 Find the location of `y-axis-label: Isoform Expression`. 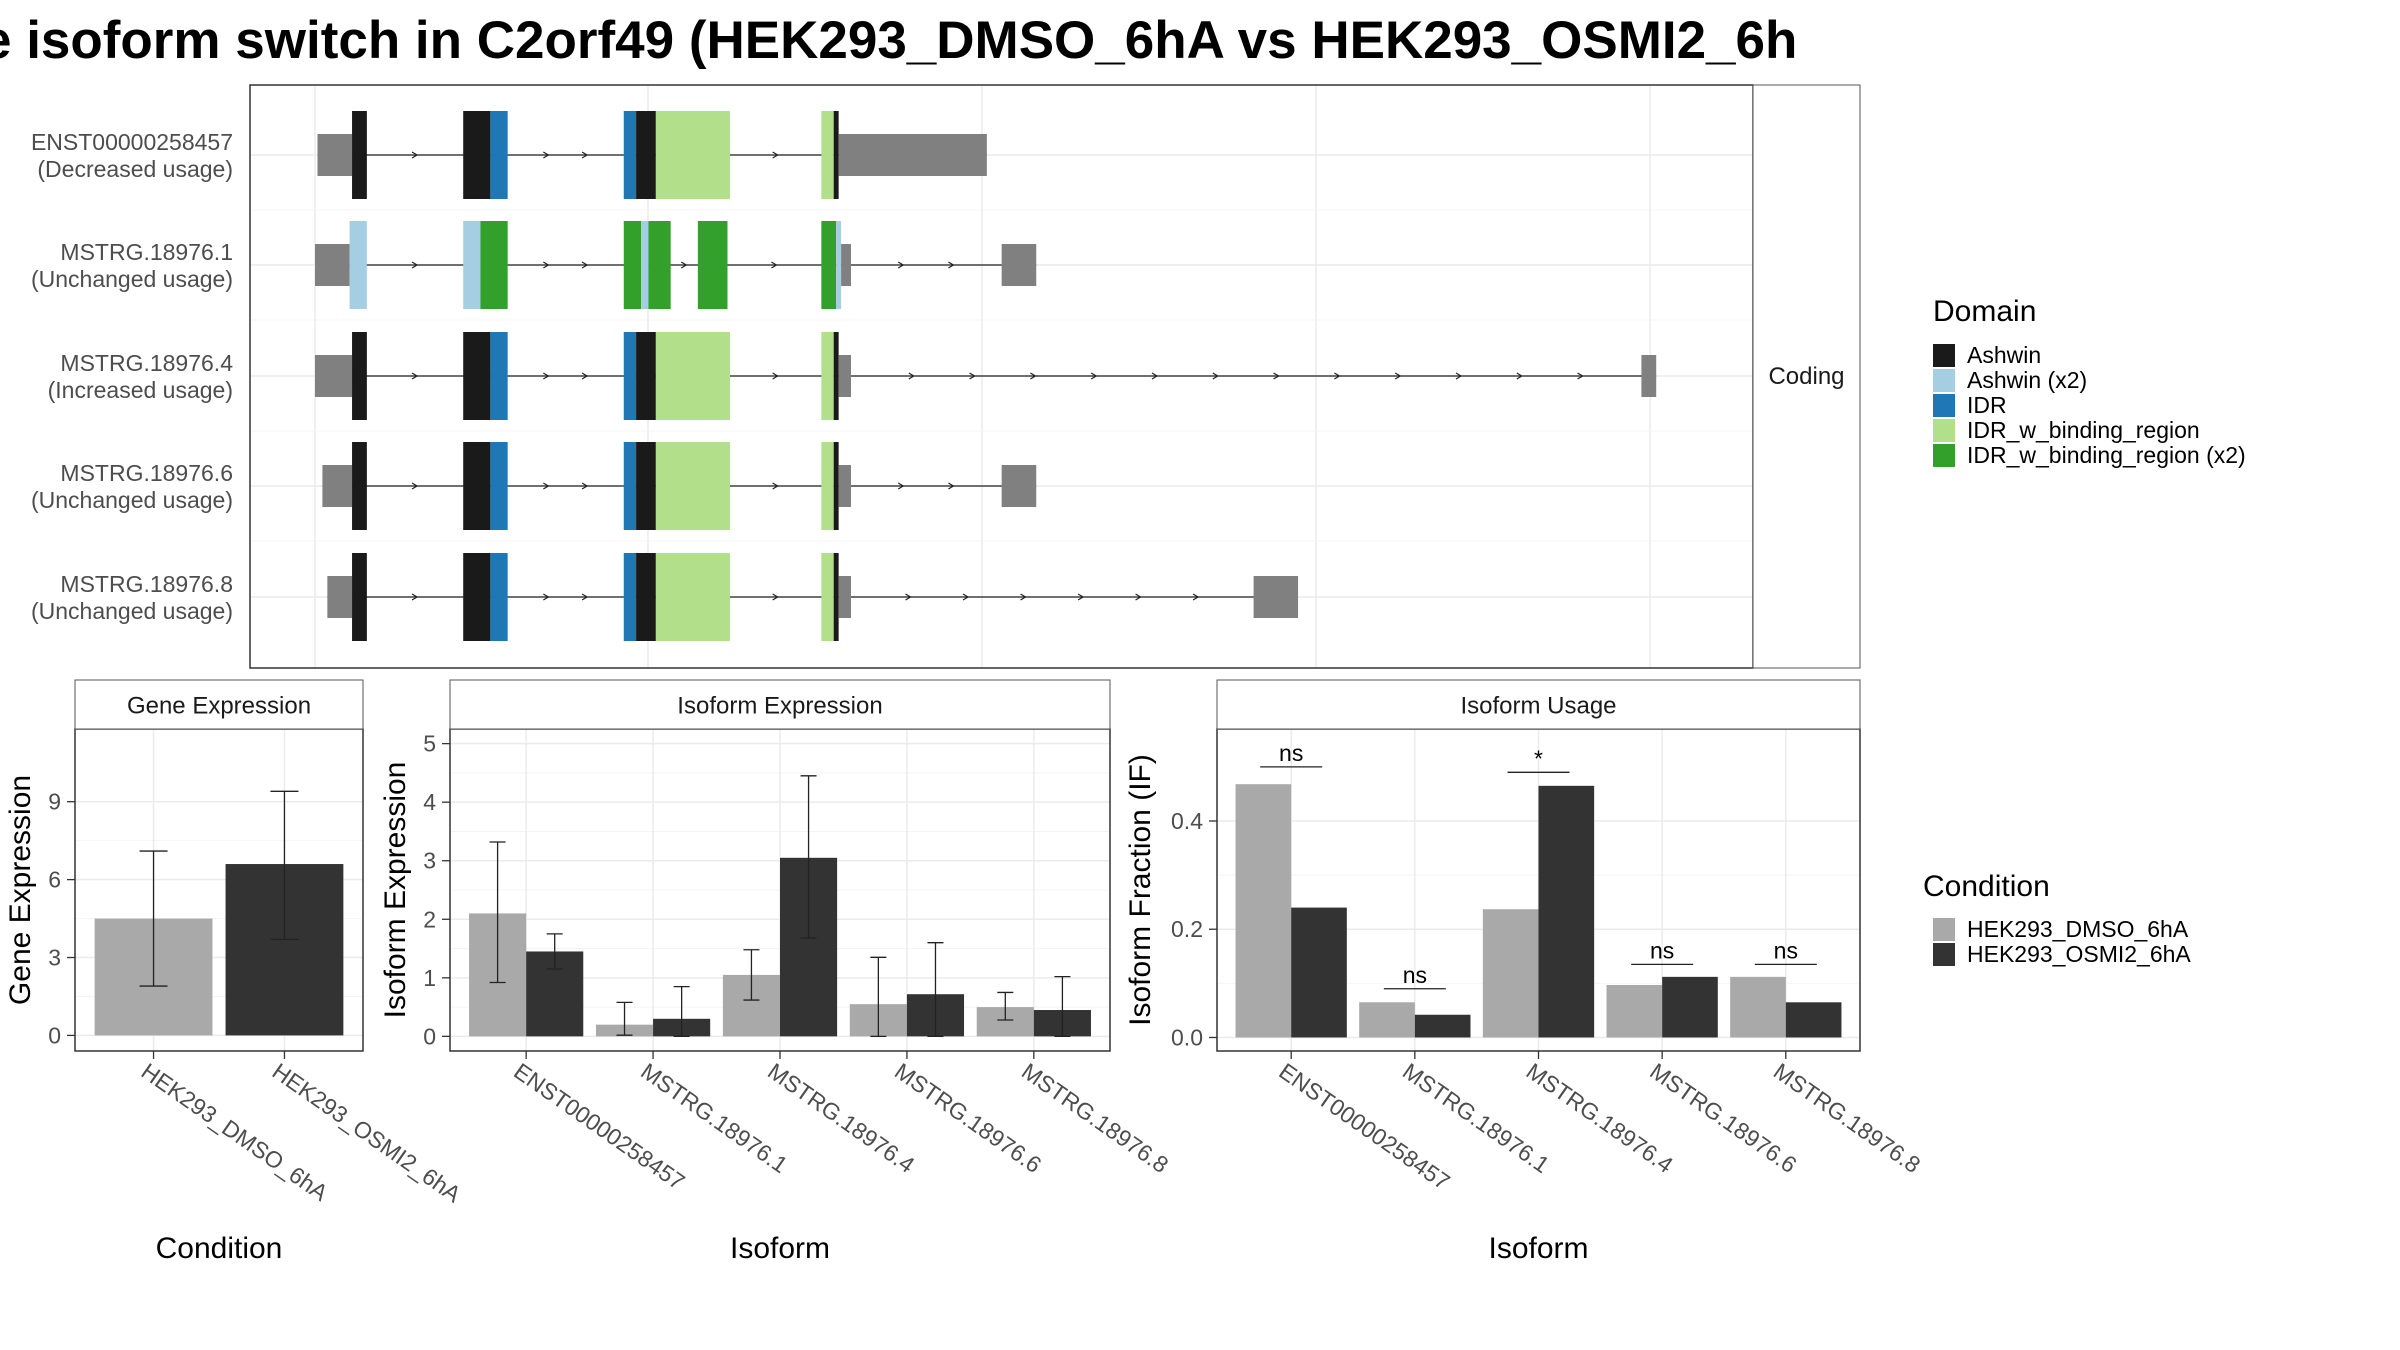

y-axis-label: Isoform Expression is located at coordinates (395, 890).